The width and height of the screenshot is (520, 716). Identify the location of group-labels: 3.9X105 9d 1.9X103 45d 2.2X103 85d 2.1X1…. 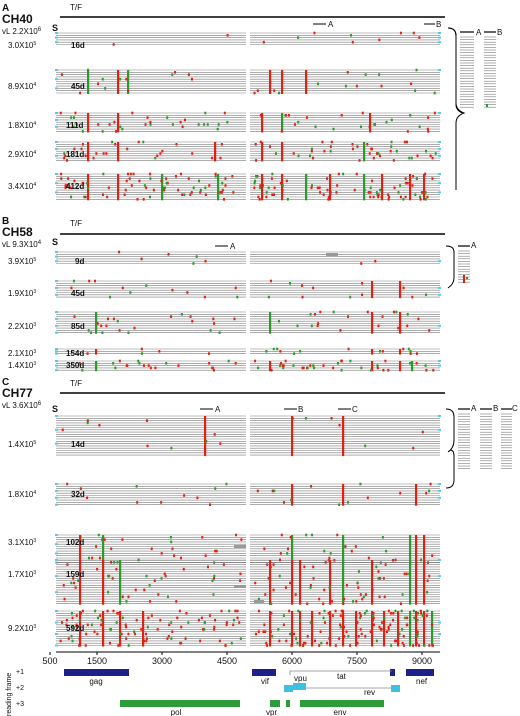
(46, 313).